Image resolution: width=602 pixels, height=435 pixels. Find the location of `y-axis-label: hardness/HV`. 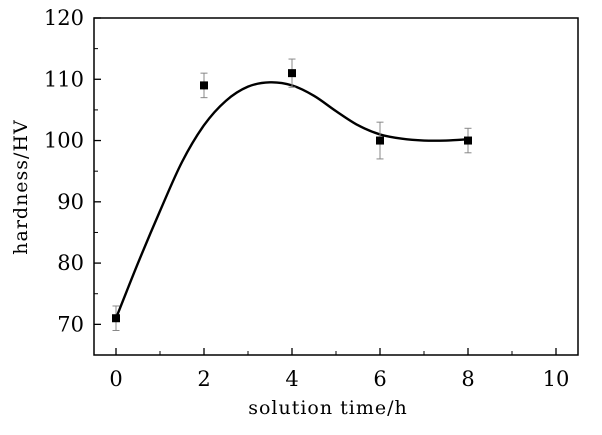

y-axis-label: hardness/HV is located at coordinates (21, 186).